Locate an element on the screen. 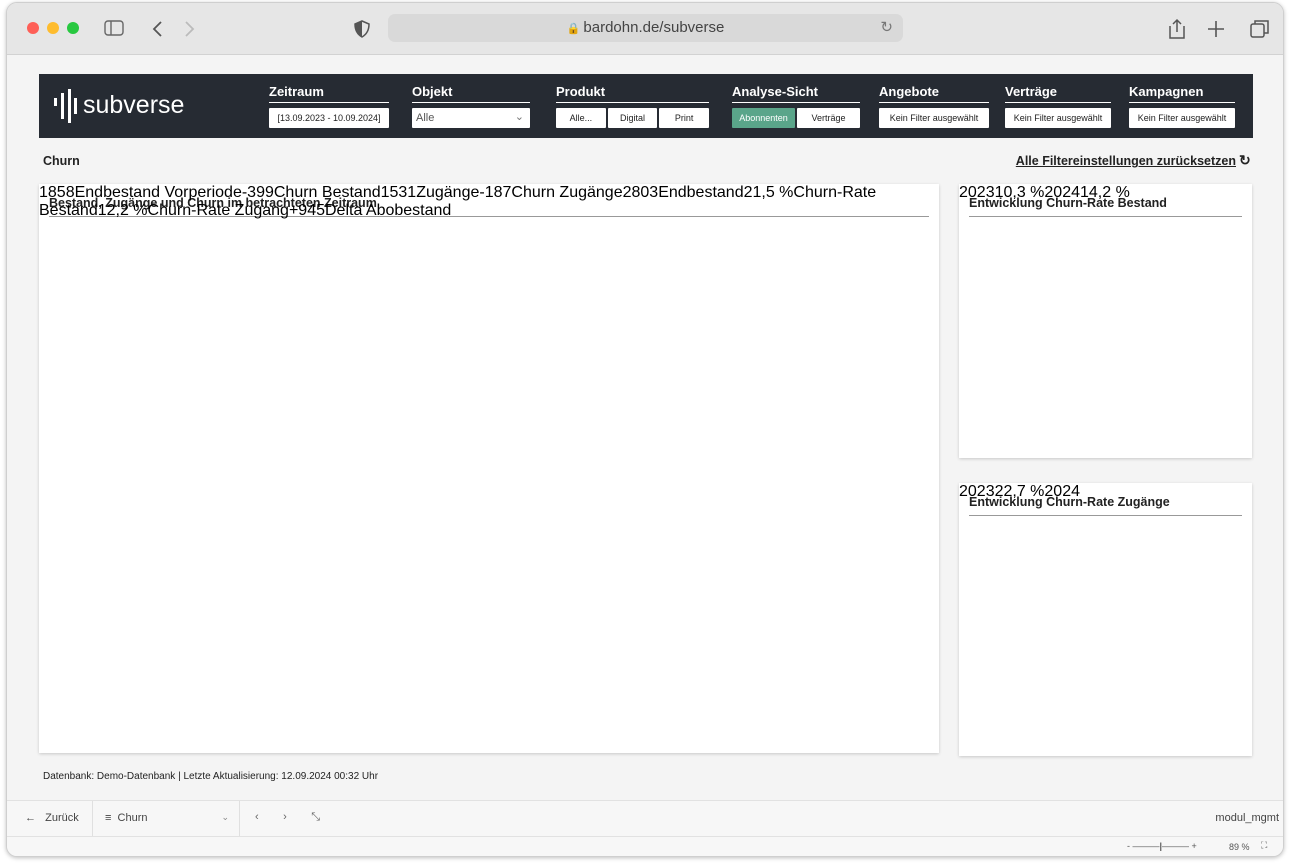 This screenshot has width=1290, height=863. shield-icon is located at coordinates (362, 29).